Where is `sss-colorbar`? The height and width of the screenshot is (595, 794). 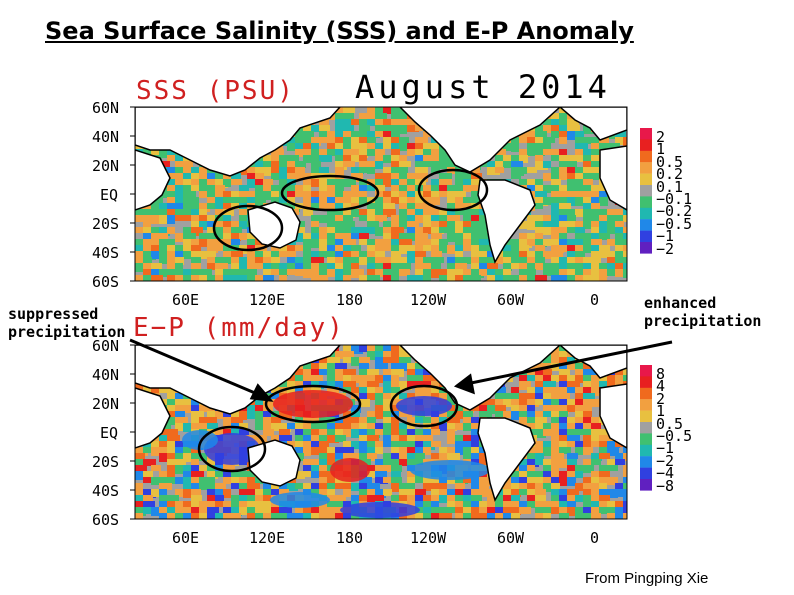
sss-colorbar is located at coordinates (646, 191).